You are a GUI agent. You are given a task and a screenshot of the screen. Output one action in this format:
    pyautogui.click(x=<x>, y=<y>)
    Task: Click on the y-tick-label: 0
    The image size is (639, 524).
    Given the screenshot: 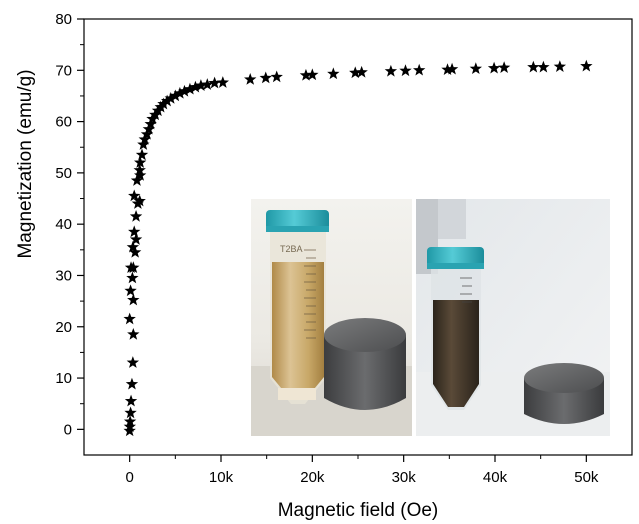 What is the action you would take?
    pyautogui.click(x=68, y=429)
    